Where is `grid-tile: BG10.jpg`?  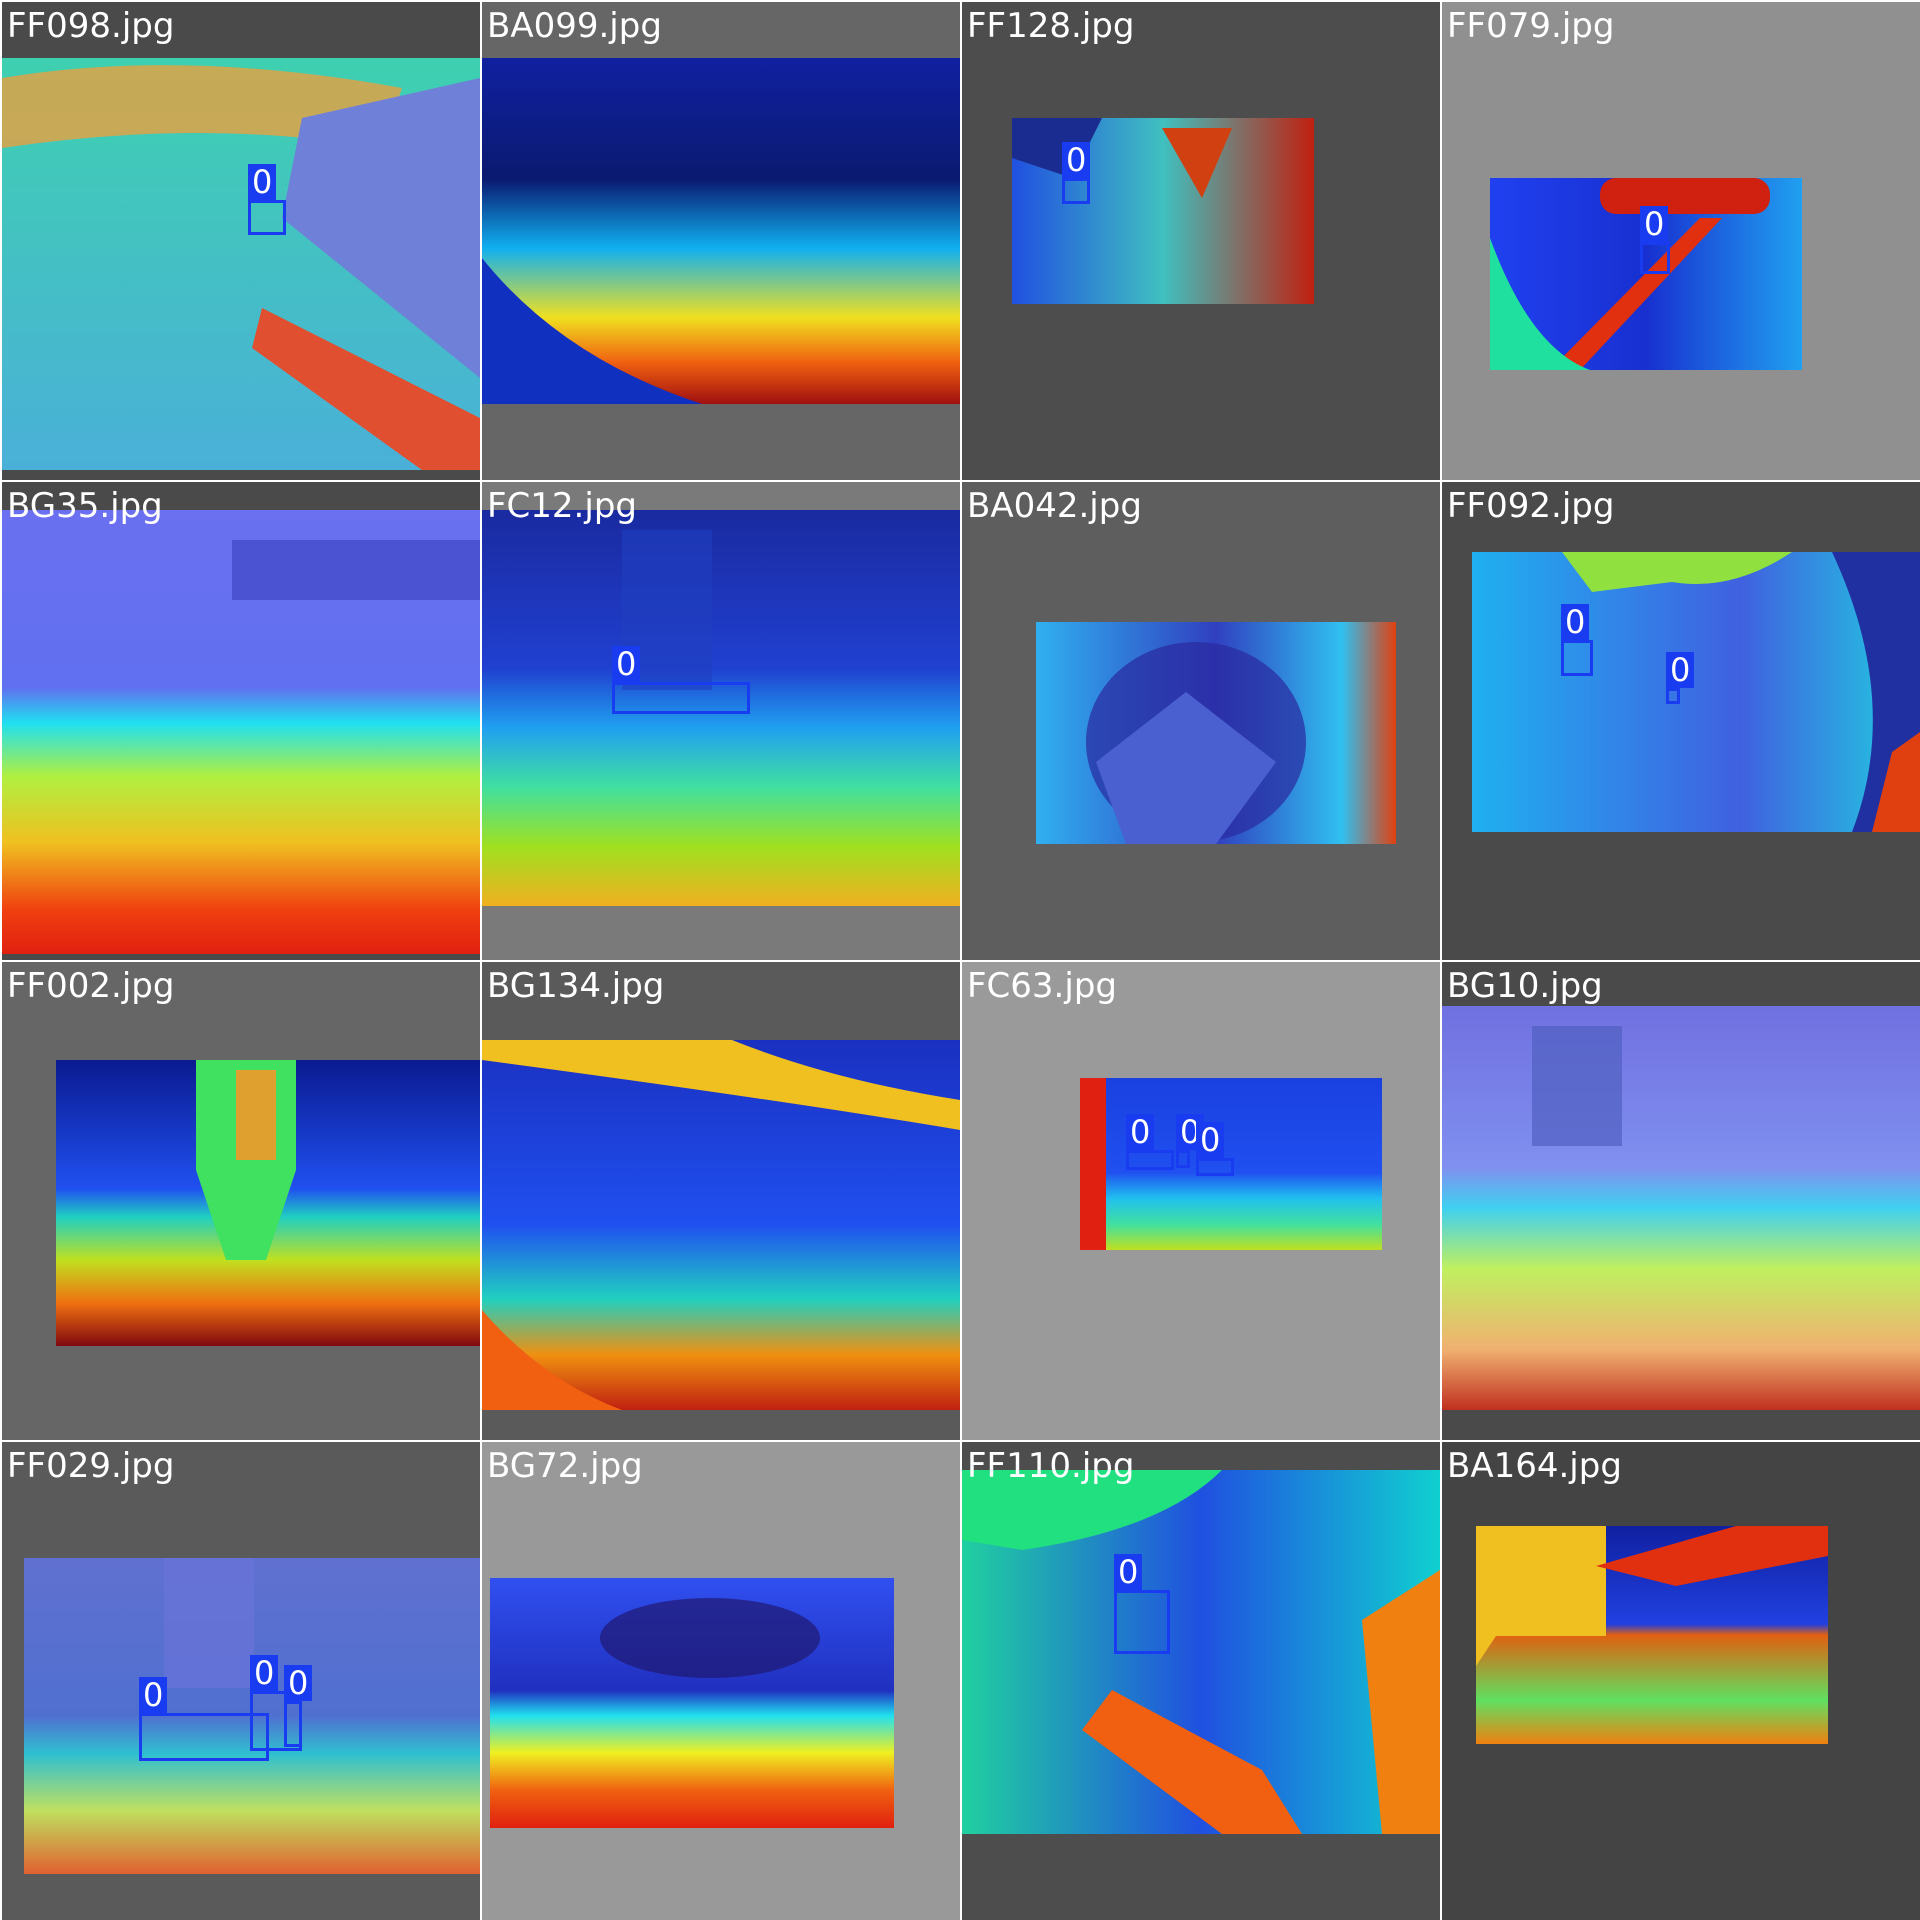 grid-tile: BG10.jpg is located at coordinates (1681, 1201).